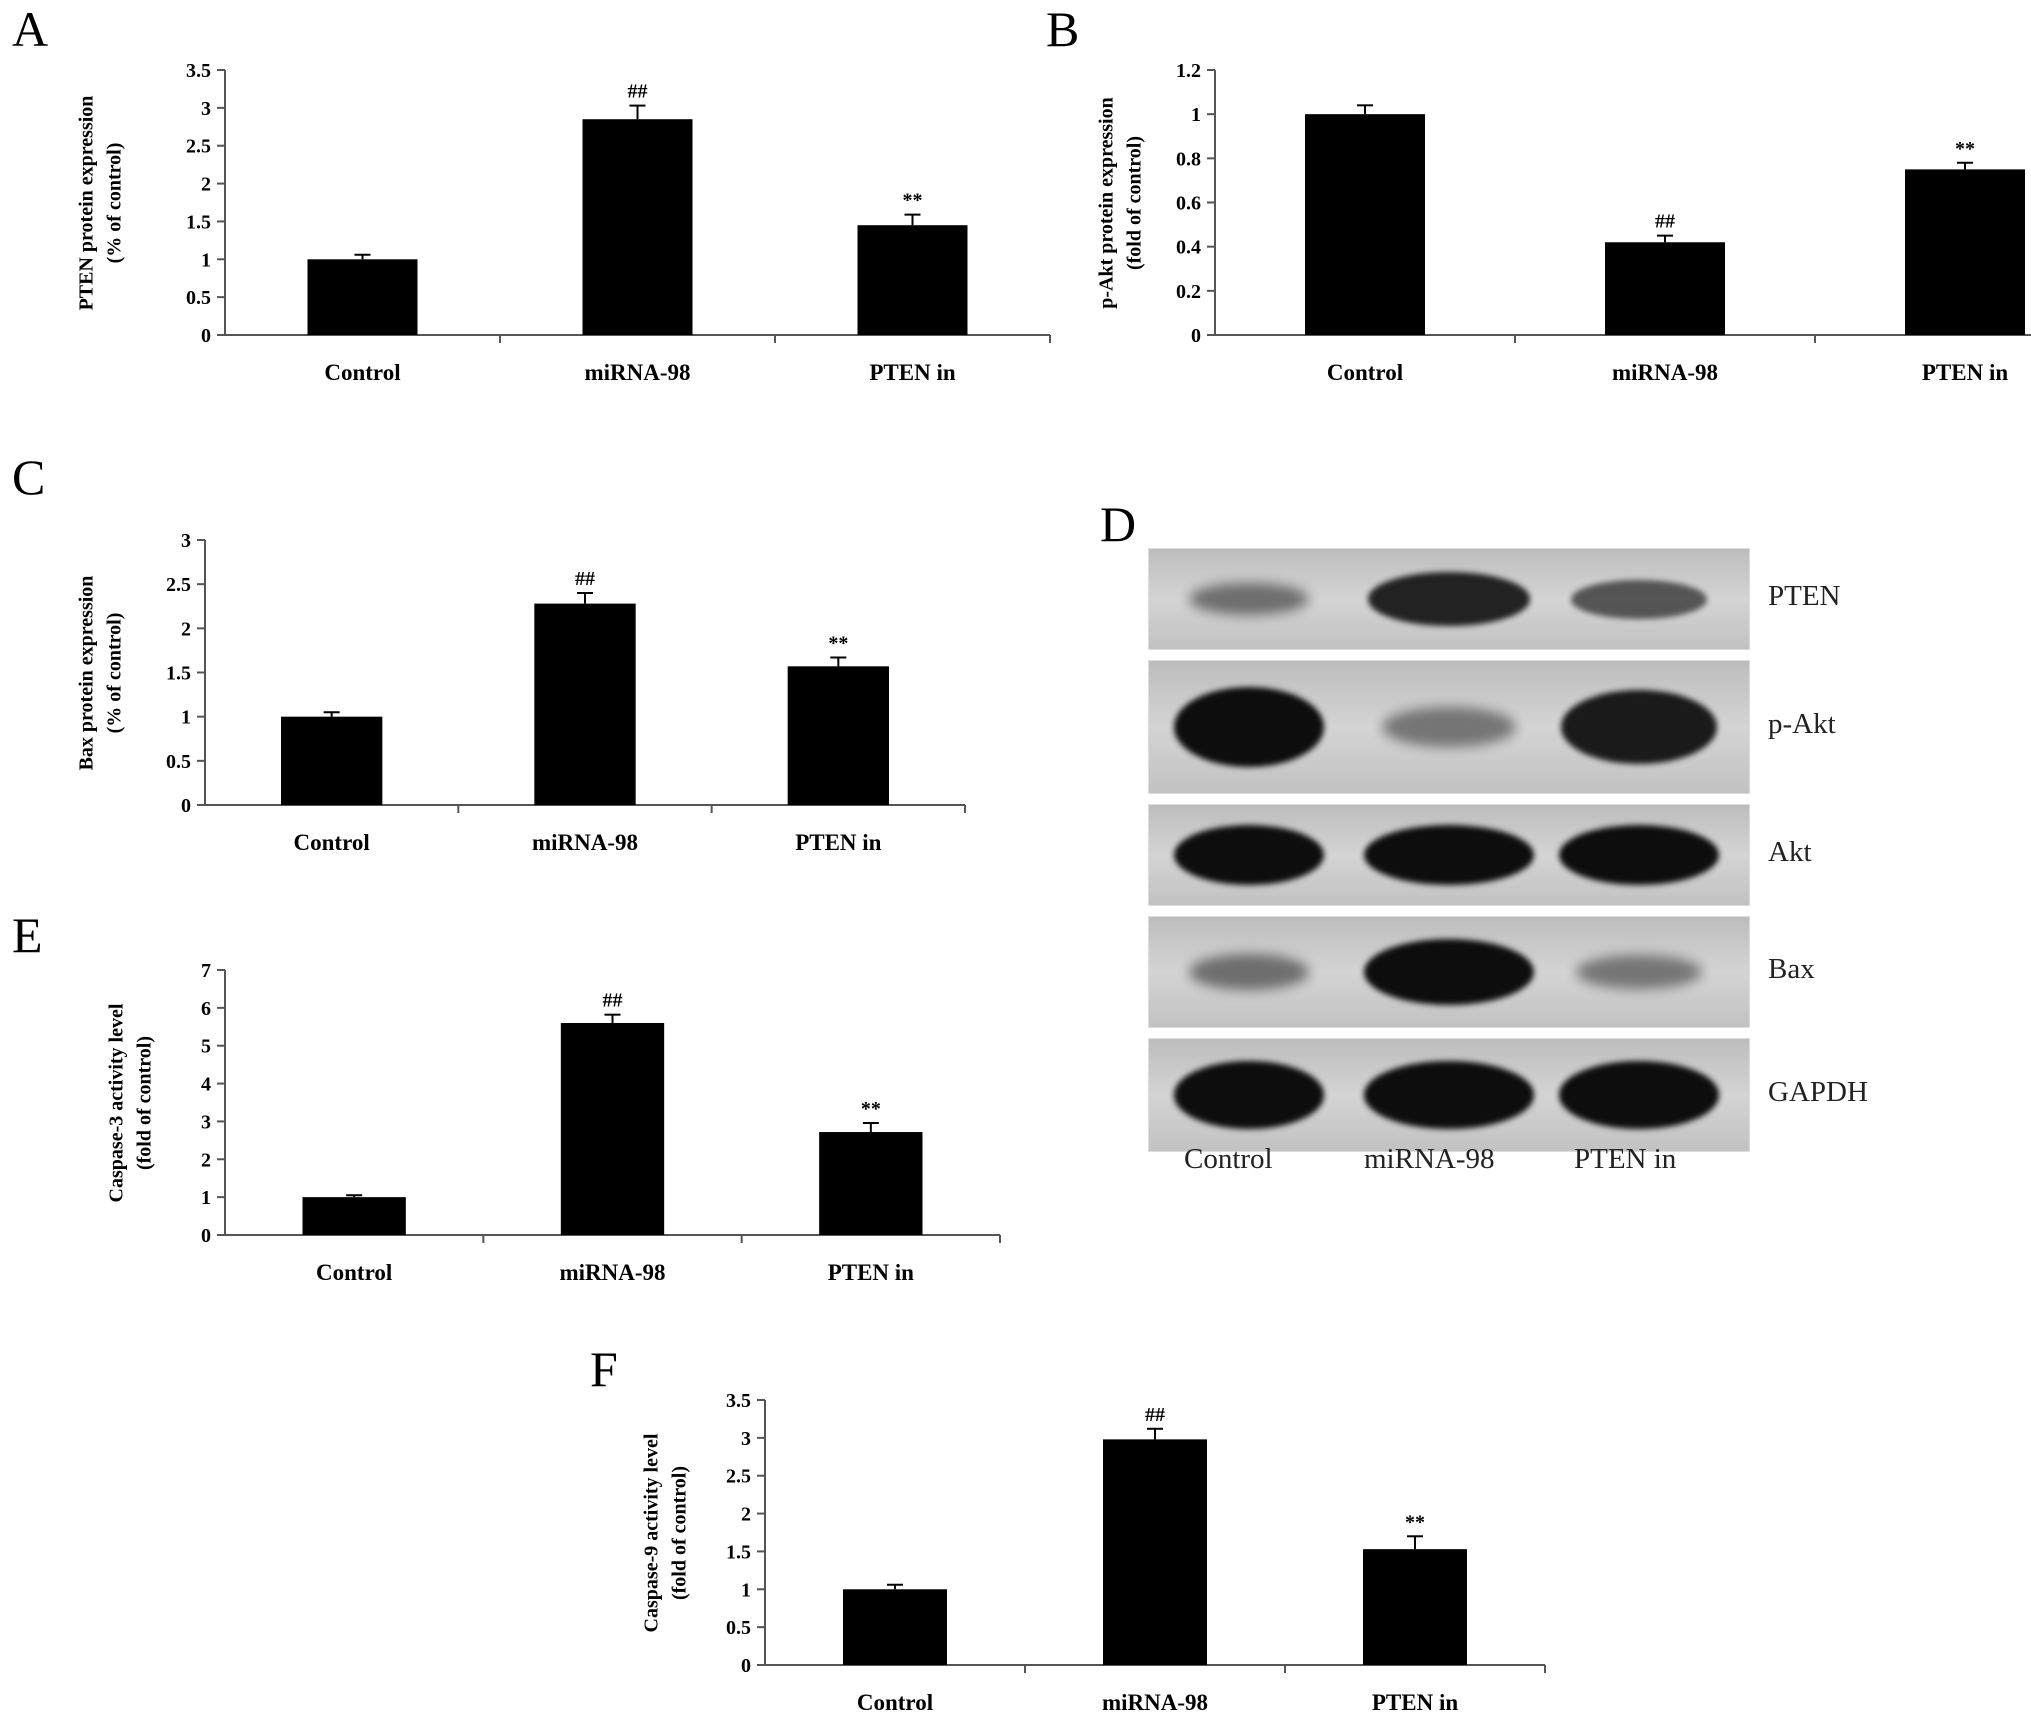 The width and height of the screenshot is (2031, 1735). Describe the element at coordinates (30, 29) in the screenshot. I see `panel-letter-a: A` at that location.